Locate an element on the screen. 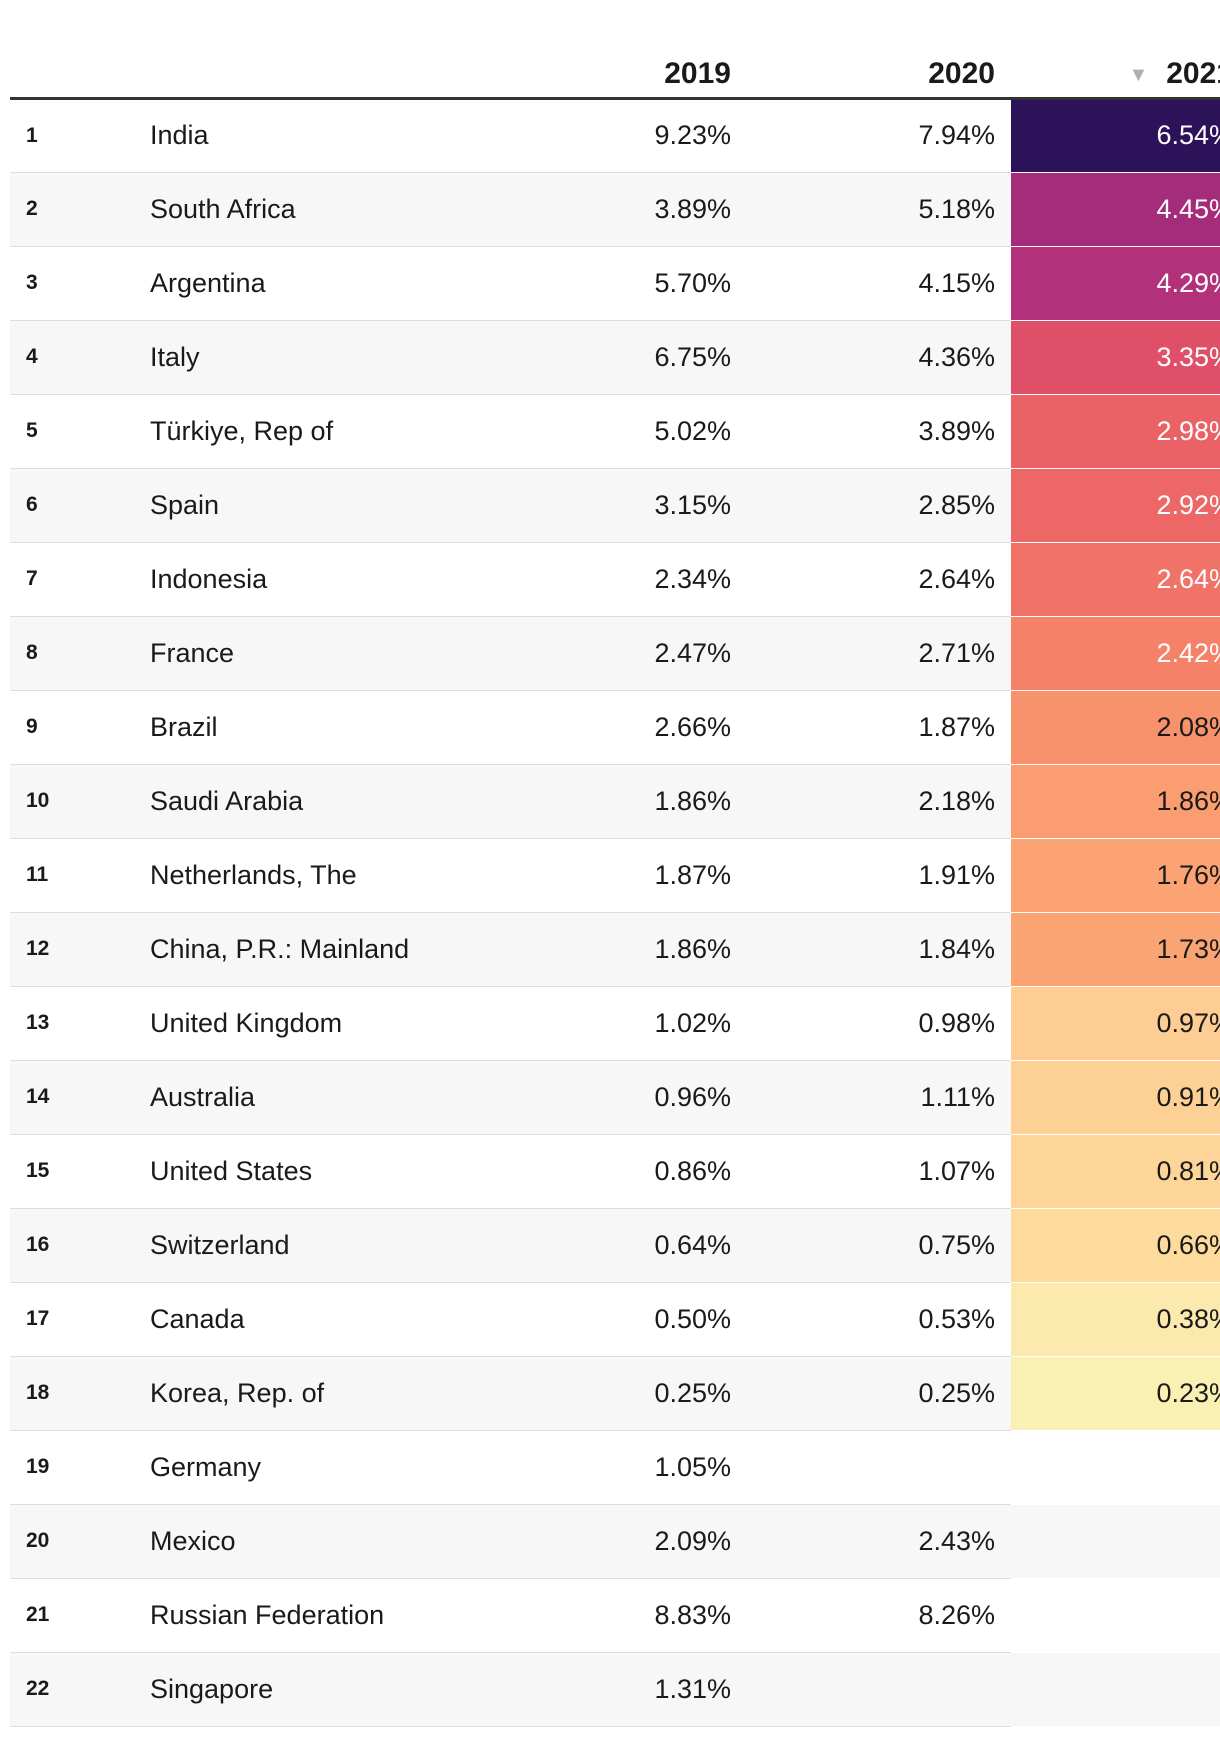  table-row: 22 Singapore 1.31% is located at coordinates (615, 1689).